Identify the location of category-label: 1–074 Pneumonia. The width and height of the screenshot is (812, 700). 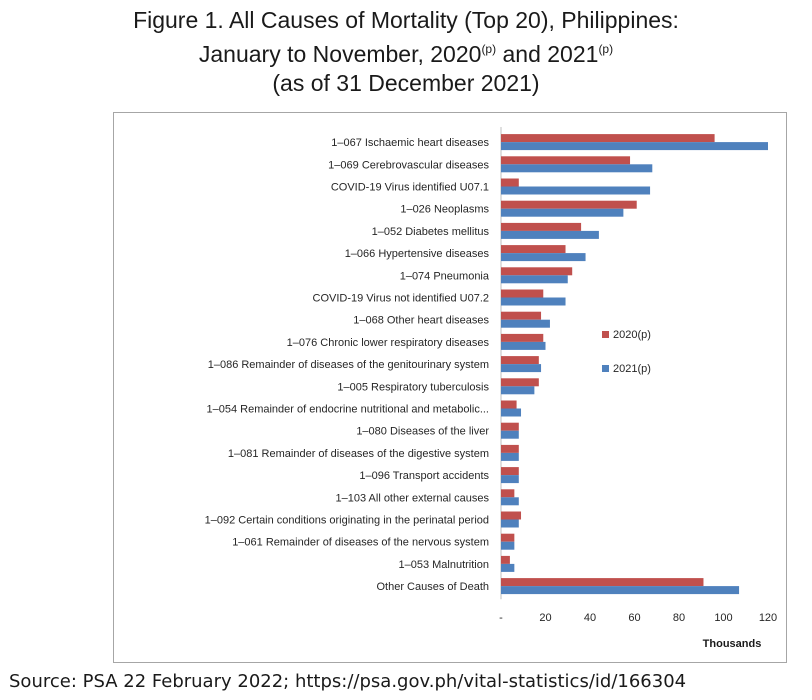
(445, 276).